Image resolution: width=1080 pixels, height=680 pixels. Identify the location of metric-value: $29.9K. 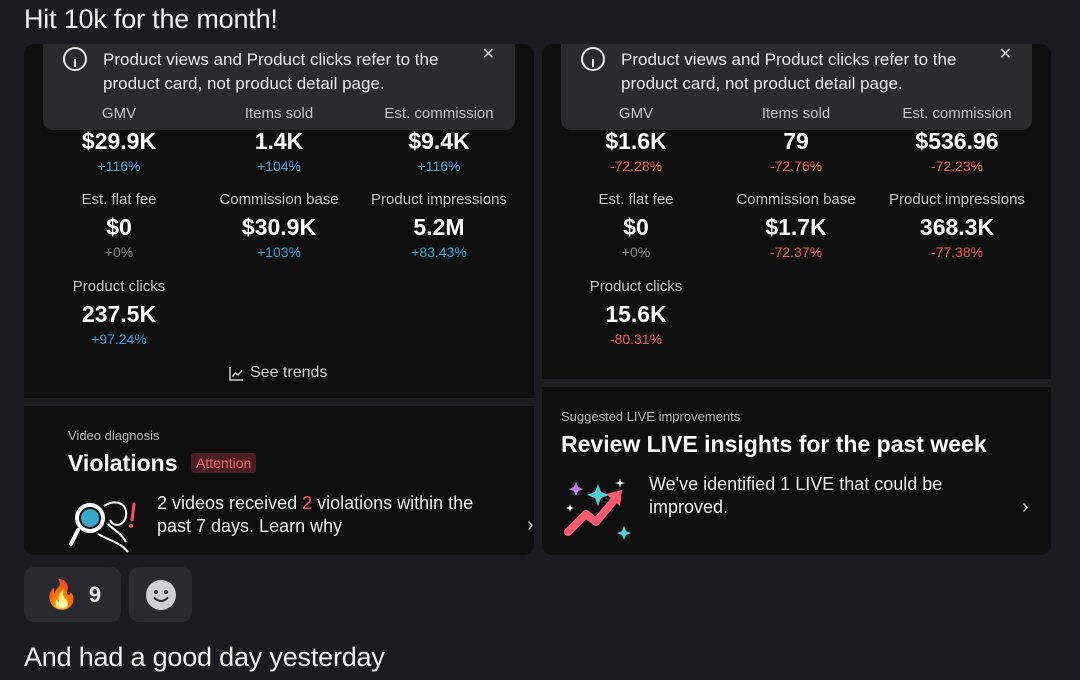
(119, 141).